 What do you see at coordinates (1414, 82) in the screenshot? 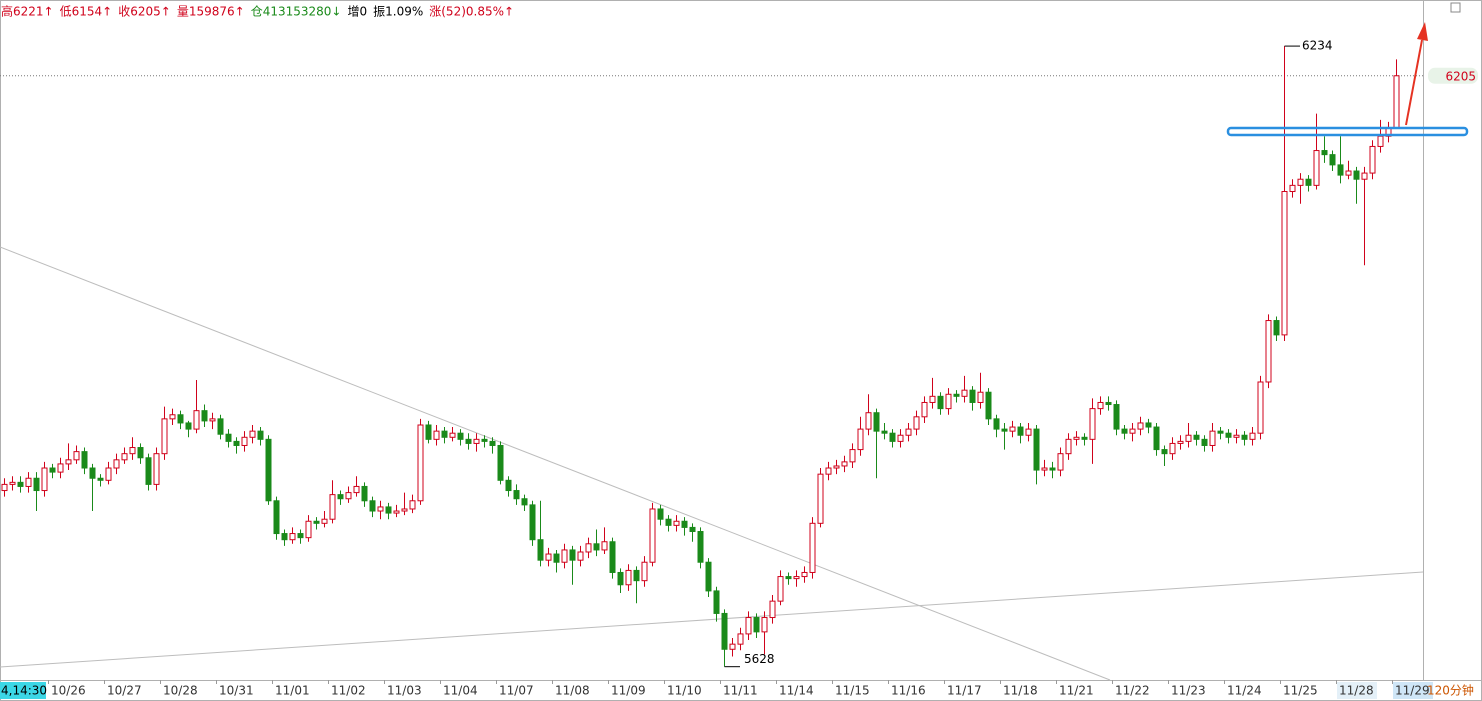
I see `arrow-shaft` at bounding box center [1414, 82].